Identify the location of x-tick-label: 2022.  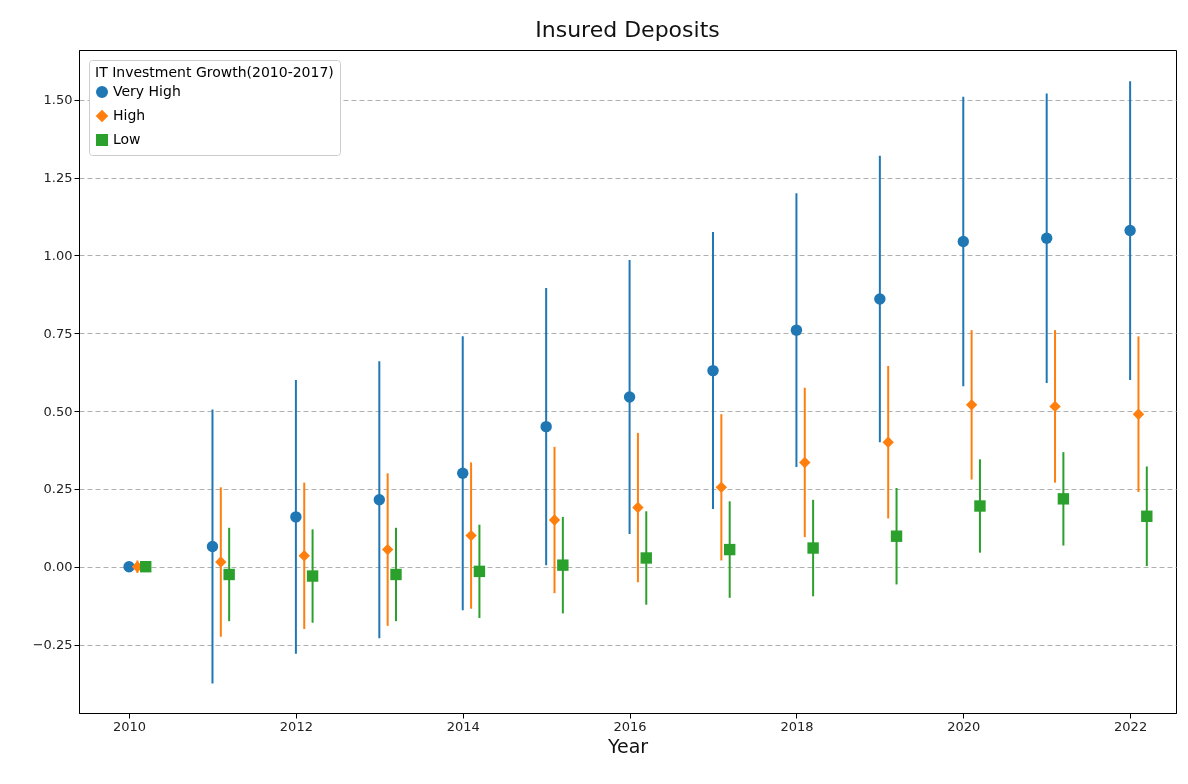
(1131, 726).